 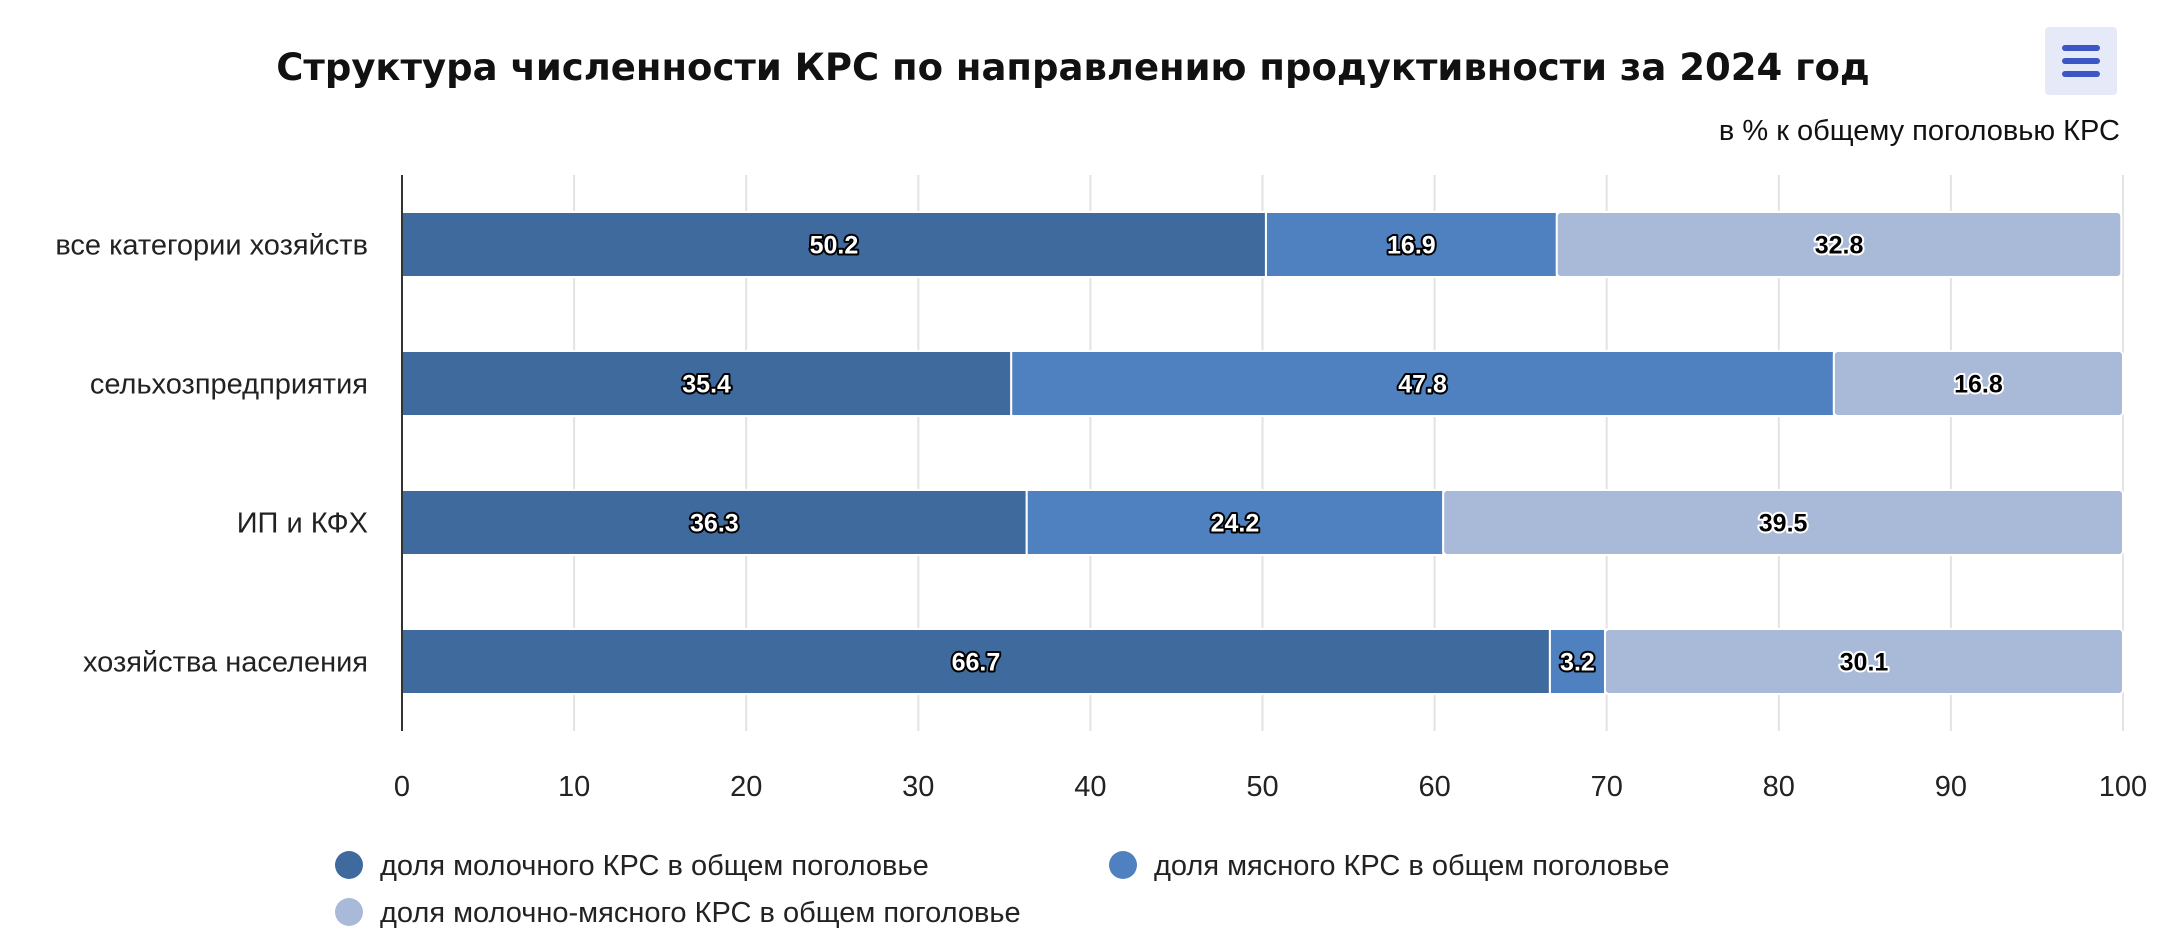 I want to click on y-category-label: все категории хозяйств, so click(x=211, y=246).